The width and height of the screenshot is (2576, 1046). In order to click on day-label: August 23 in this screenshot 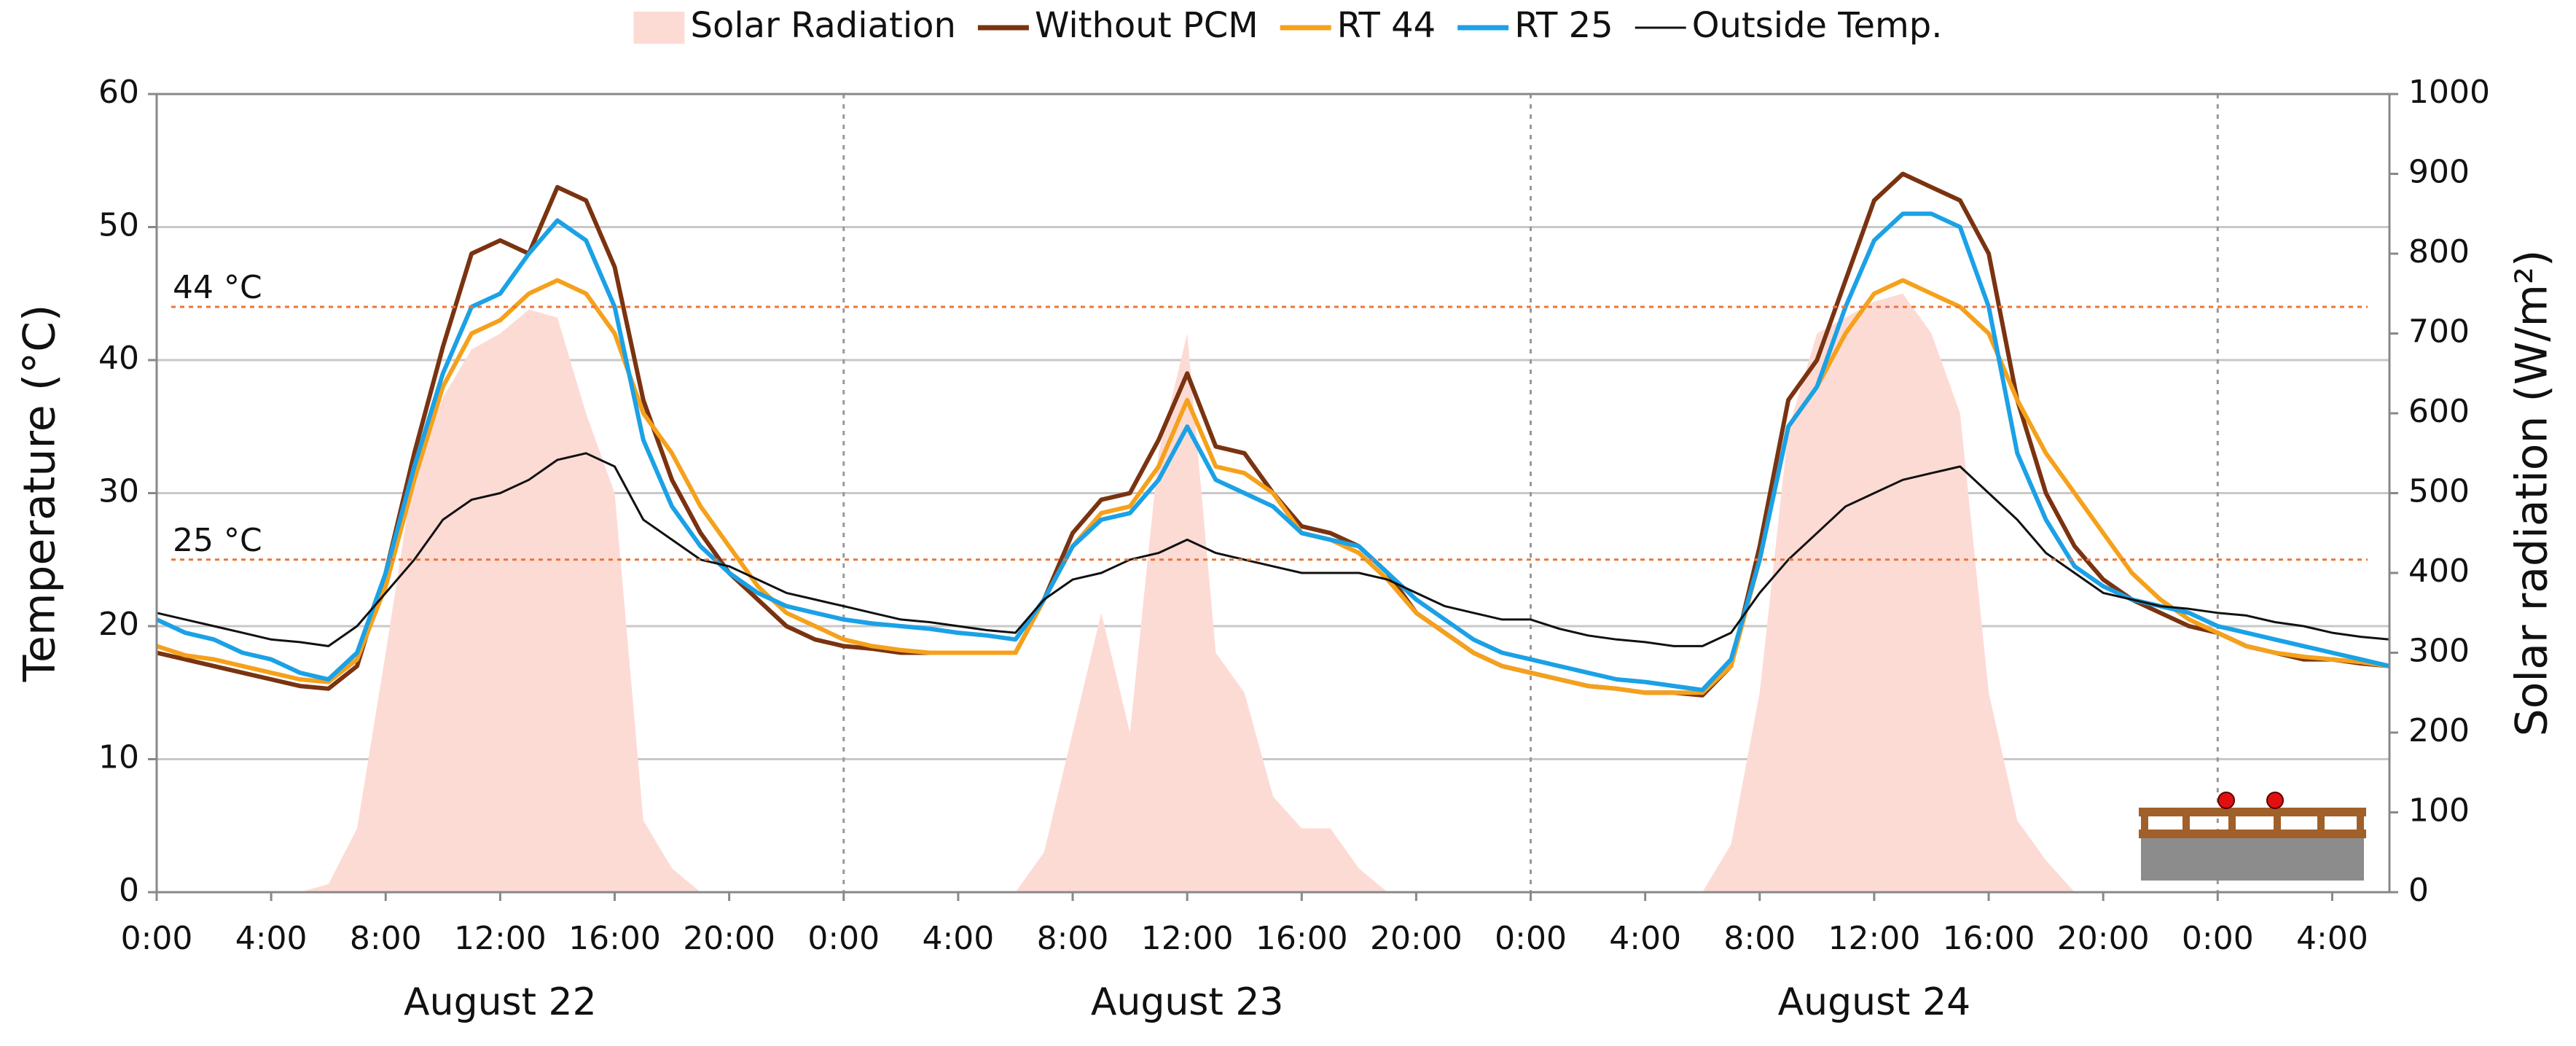, I will do `click(1187, 1002)`.